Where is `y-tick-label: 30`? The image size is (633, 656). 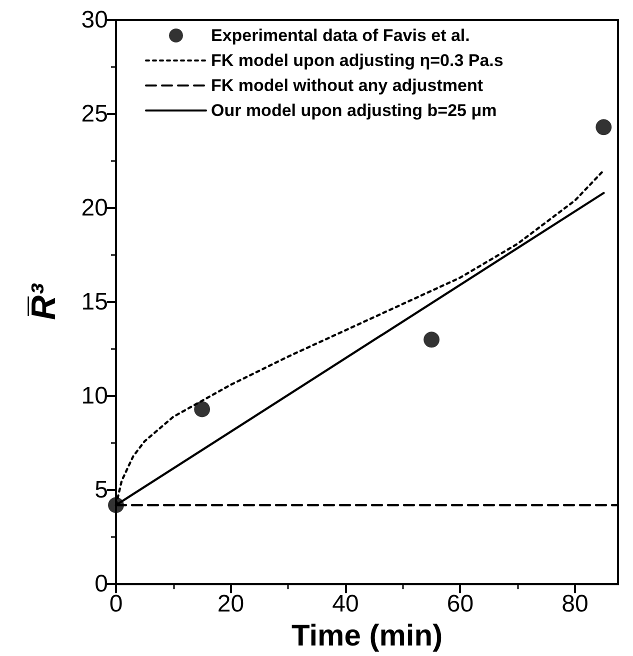 y-tick-label: 30 is located at coordinates (94, 20).